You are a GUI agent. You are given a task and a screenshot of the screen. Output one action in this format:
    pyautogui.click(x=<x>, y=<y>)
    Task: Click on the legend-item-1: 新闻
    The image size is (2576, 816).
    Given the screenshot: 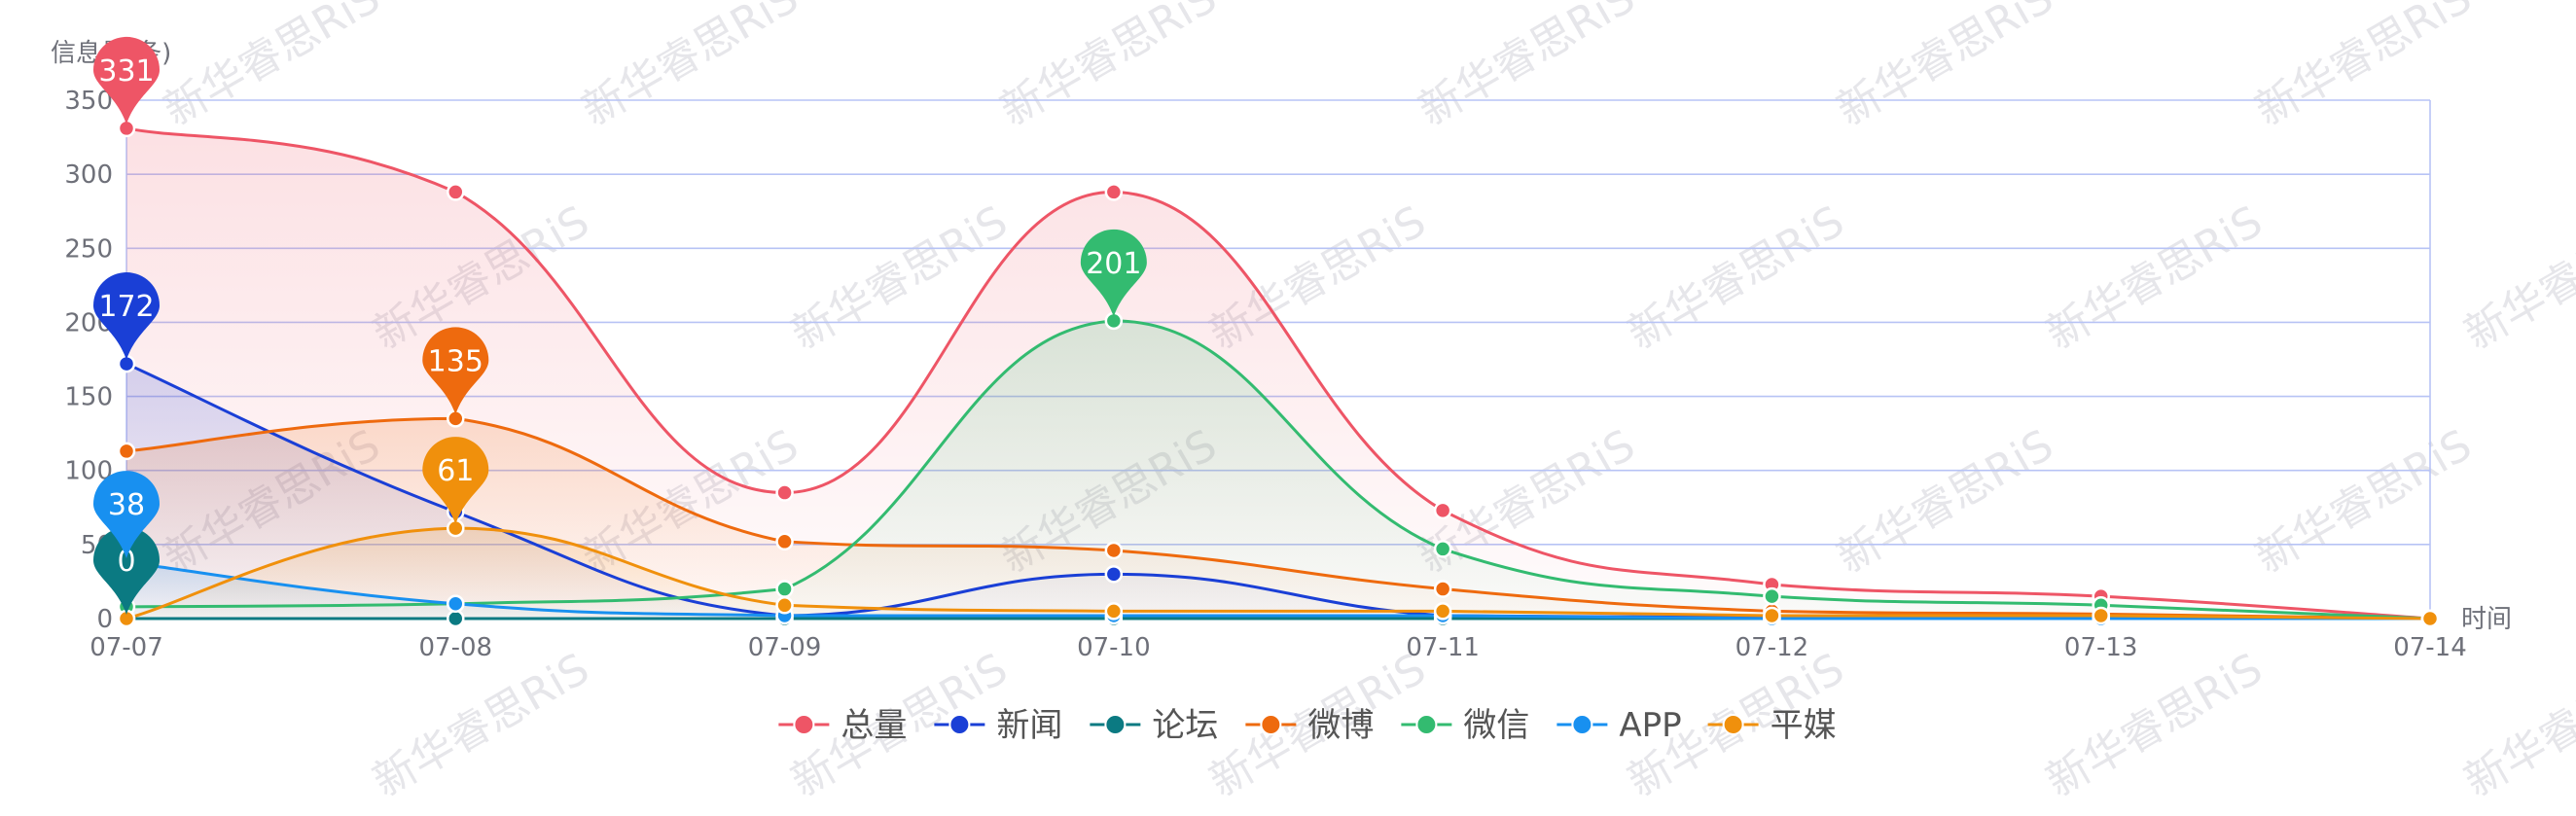 What is the action you would take?
    pyautogui.click(x=998, y=725)
    